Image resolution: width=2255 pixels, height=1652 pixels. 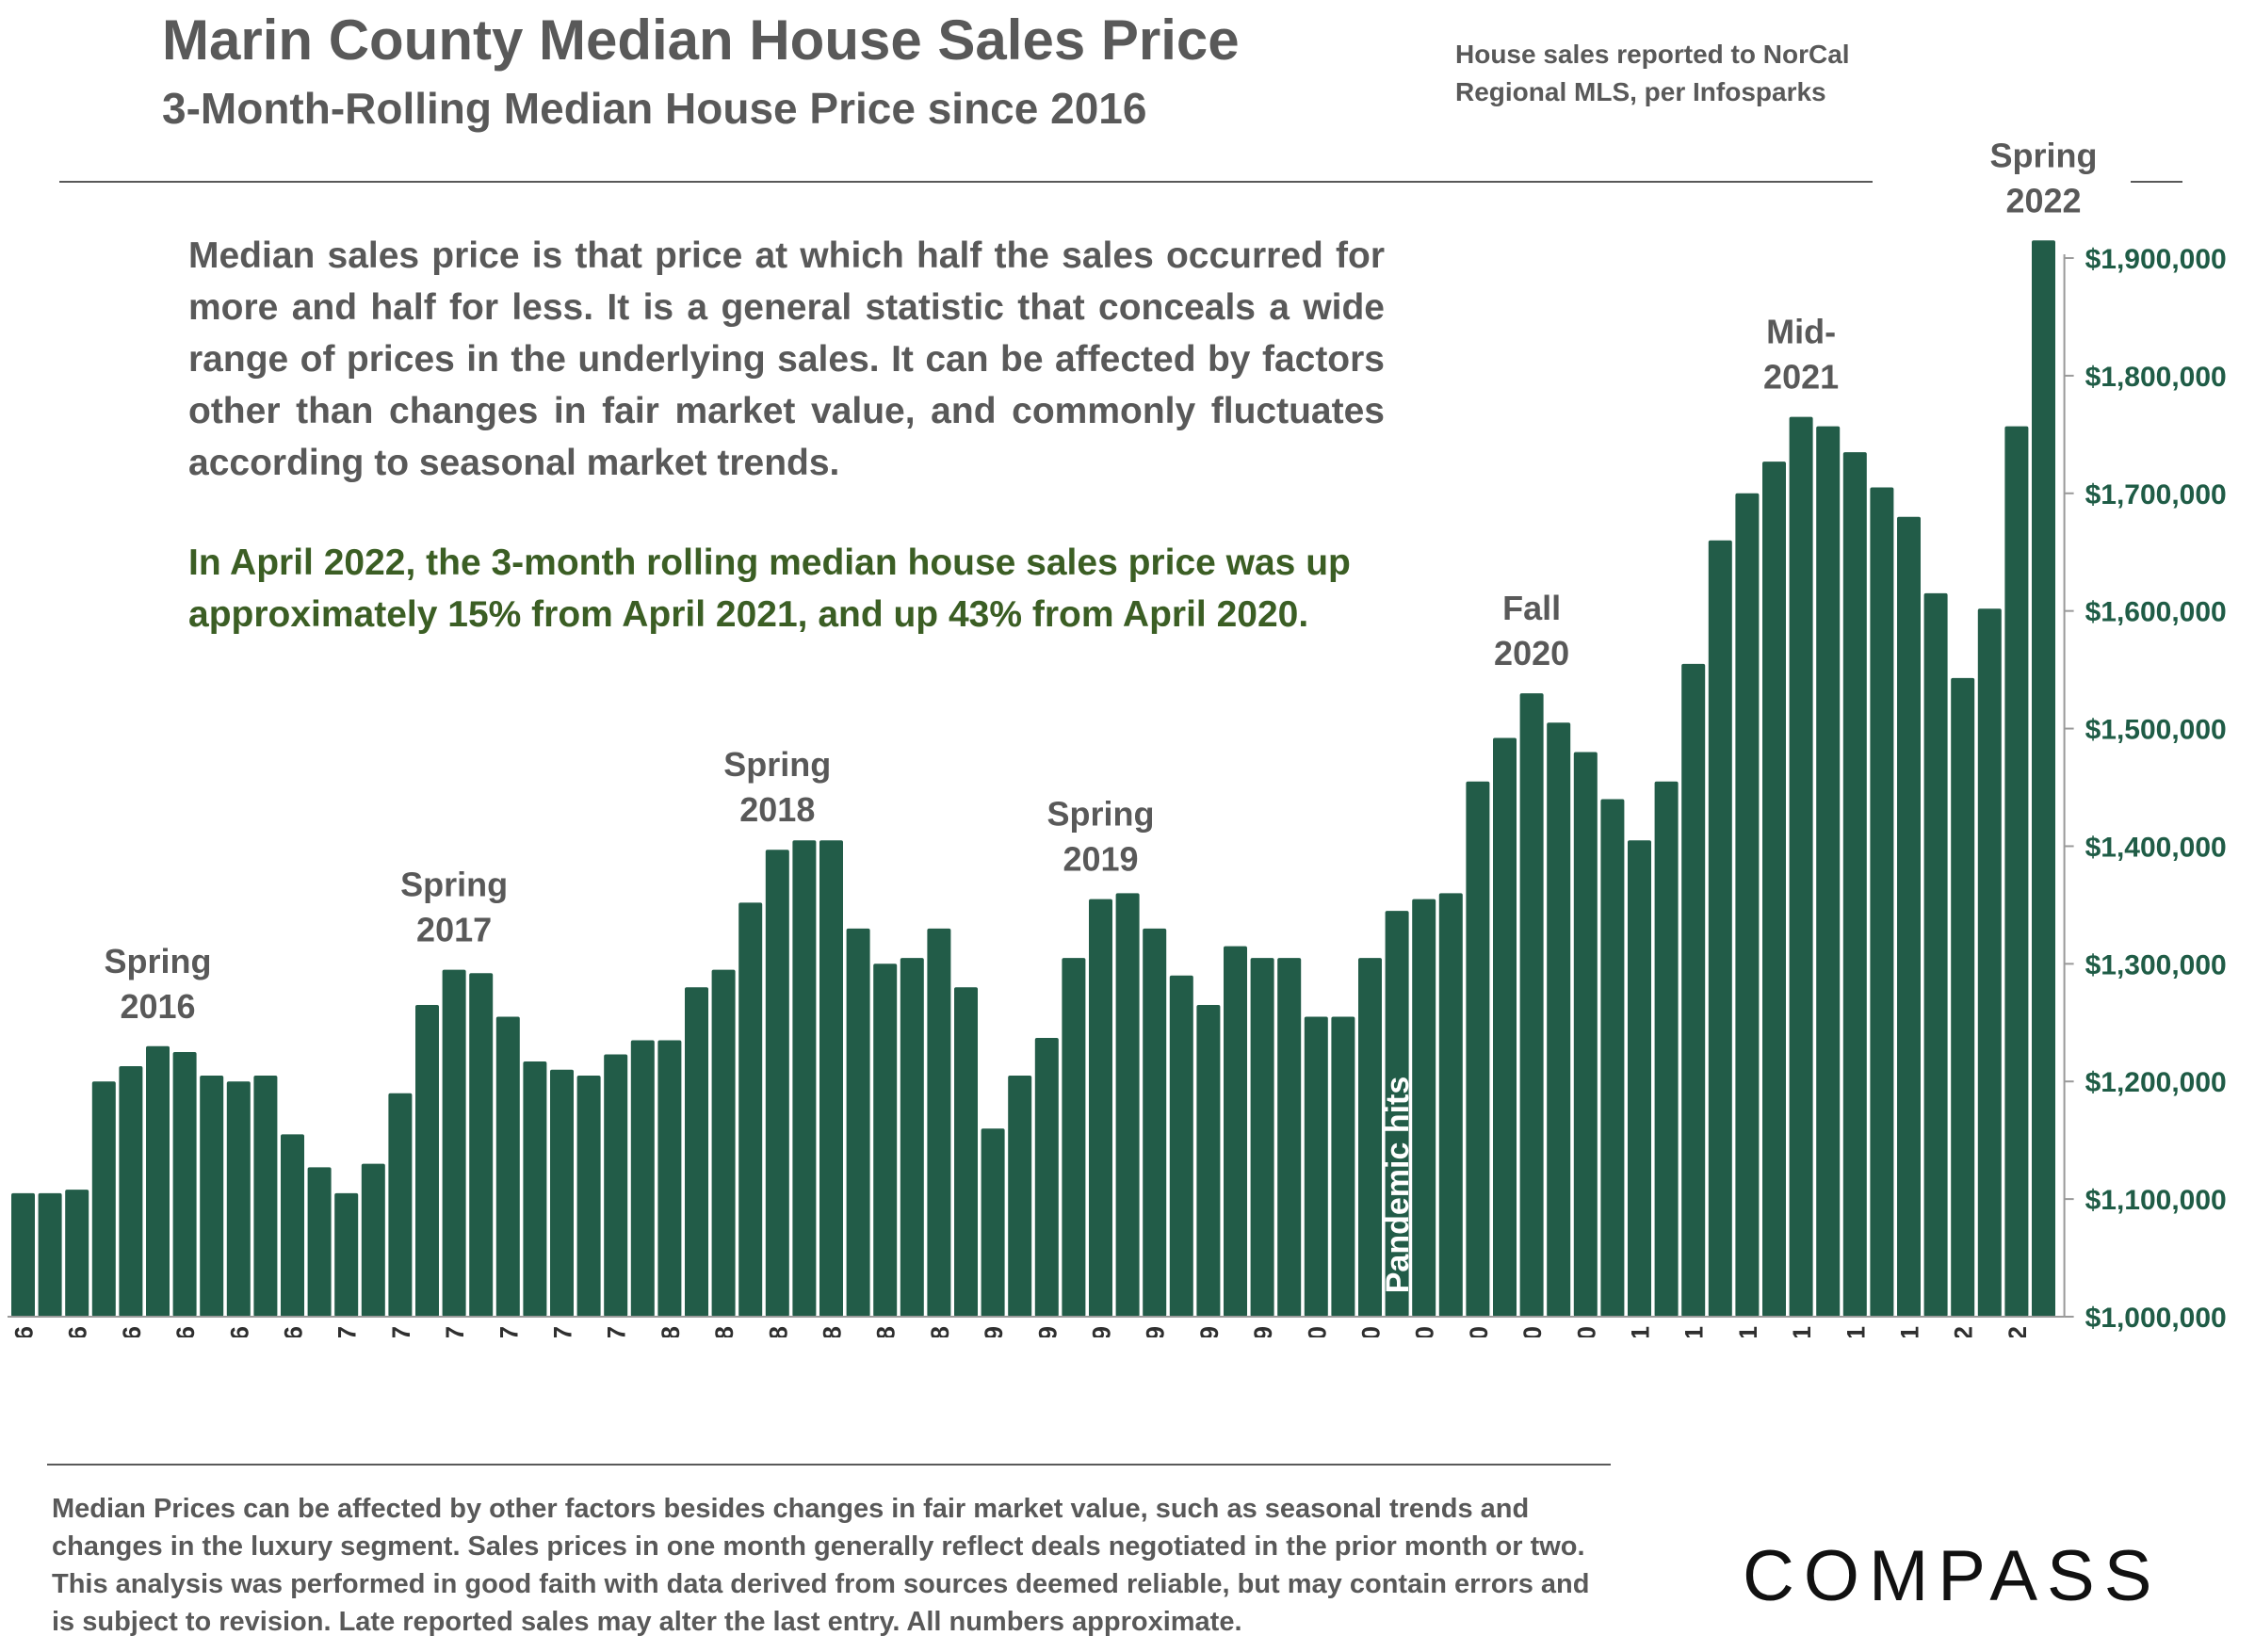 I want to click on x-tick-label: Jul-16, so click(x=185, y=1332).